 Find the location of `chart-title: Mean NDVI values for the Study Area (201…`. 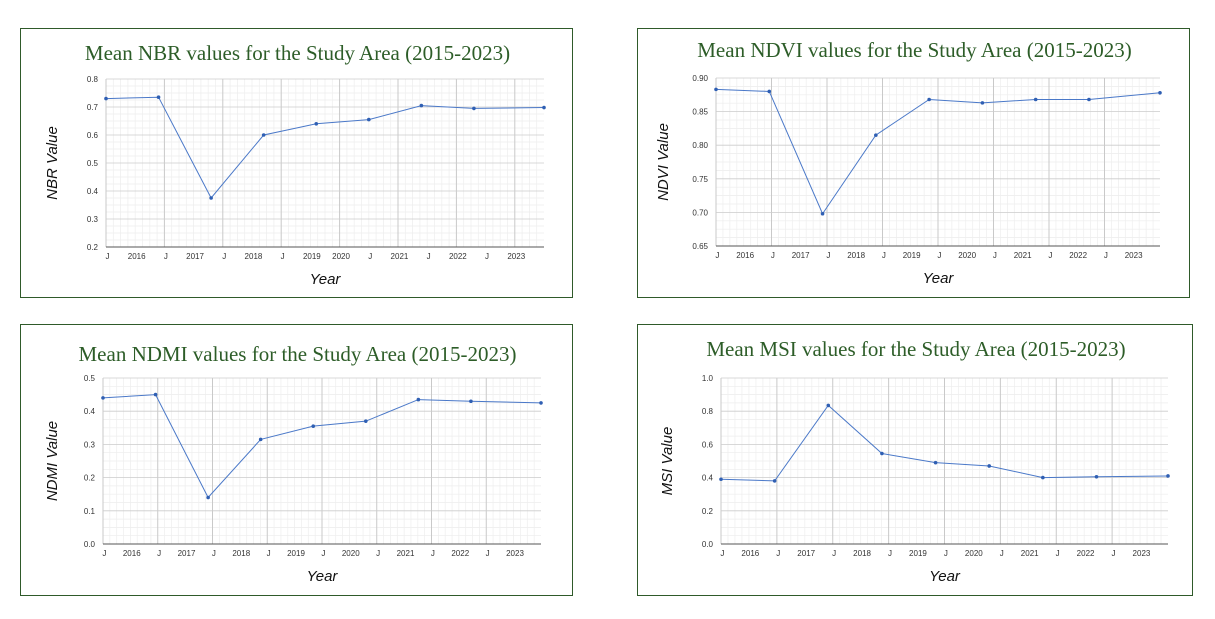

chart-title: Mean NDVI values for the Study Area (201… is located at coordinates (914, 50).